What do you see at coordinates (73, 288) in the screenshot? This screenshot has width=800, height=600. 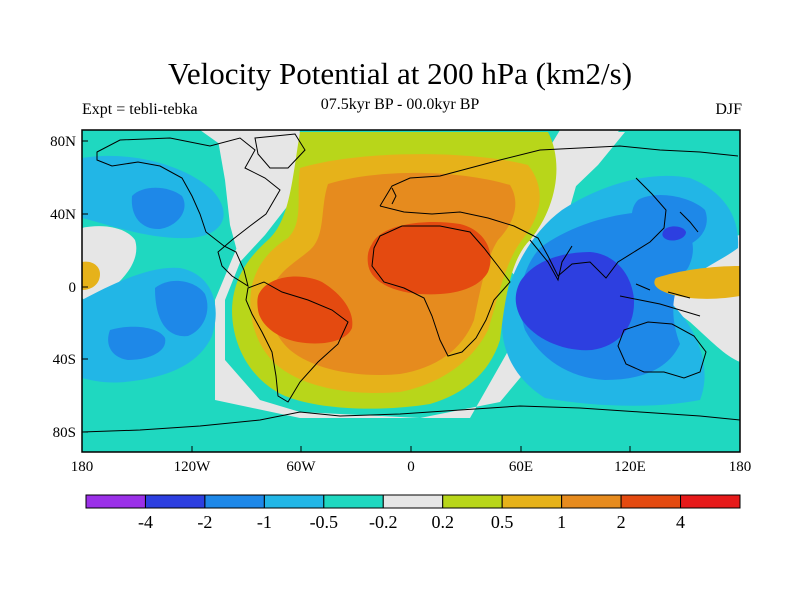 I see `lat-tick-label: 0` at bounding box center [73, 288].